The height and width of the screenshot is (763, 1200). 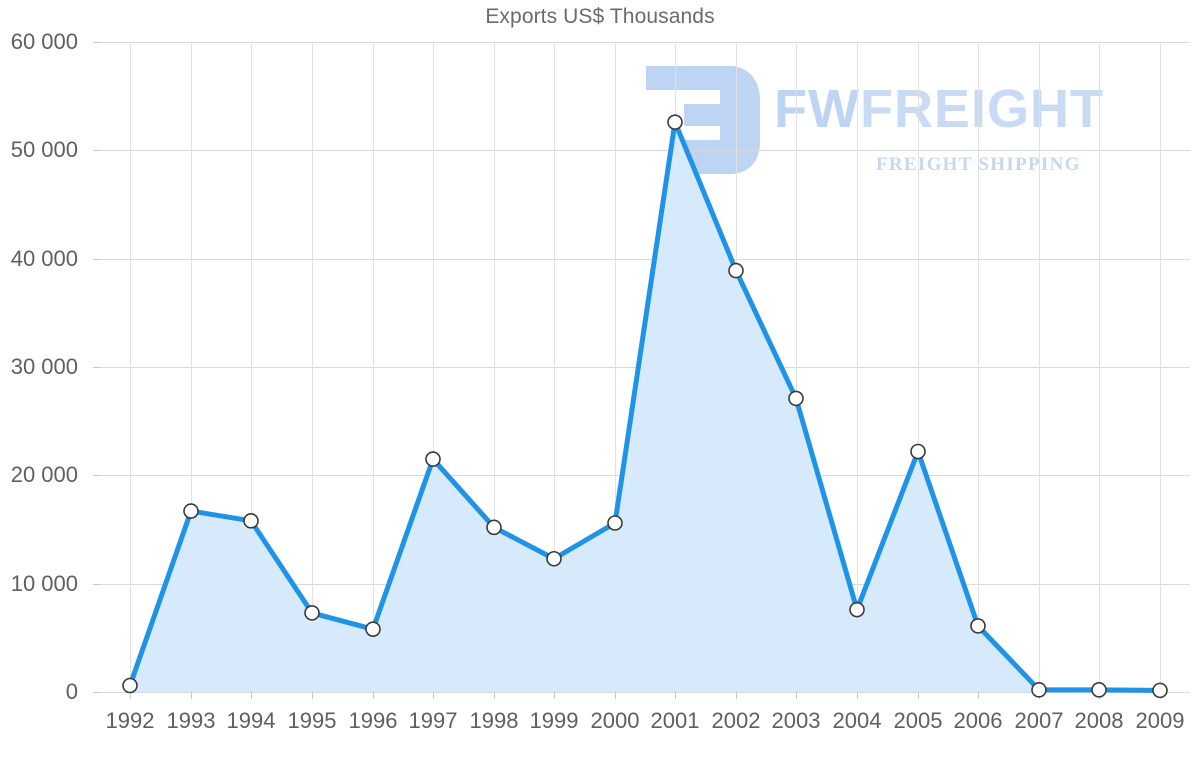 I want to click on x-axis-label: 2007, so click(x=1039, y=720).